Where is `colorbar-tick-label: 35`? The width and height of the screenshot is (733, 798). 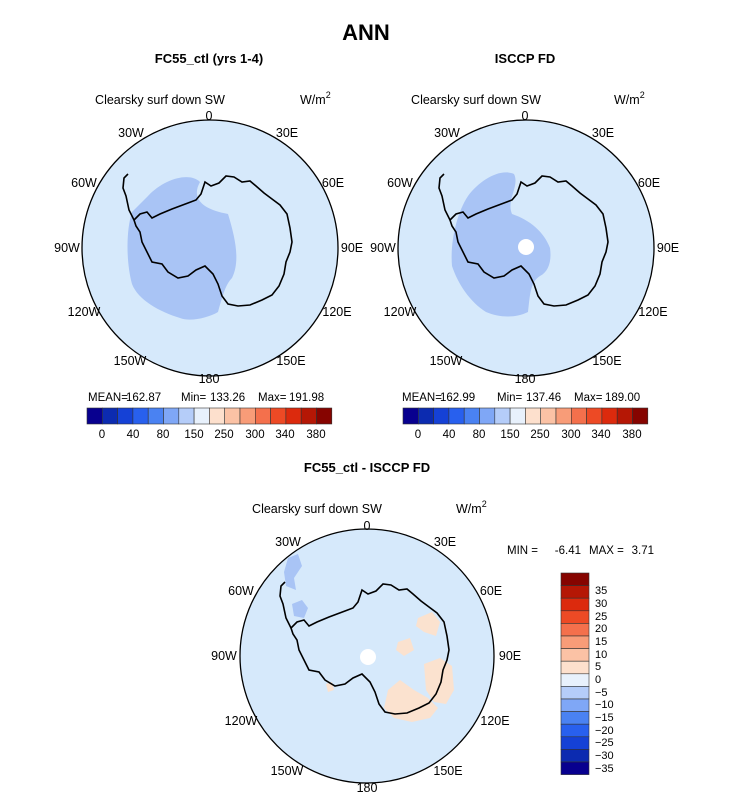 colorbar-tick-label: 35 is located at coordinates (601, 591).